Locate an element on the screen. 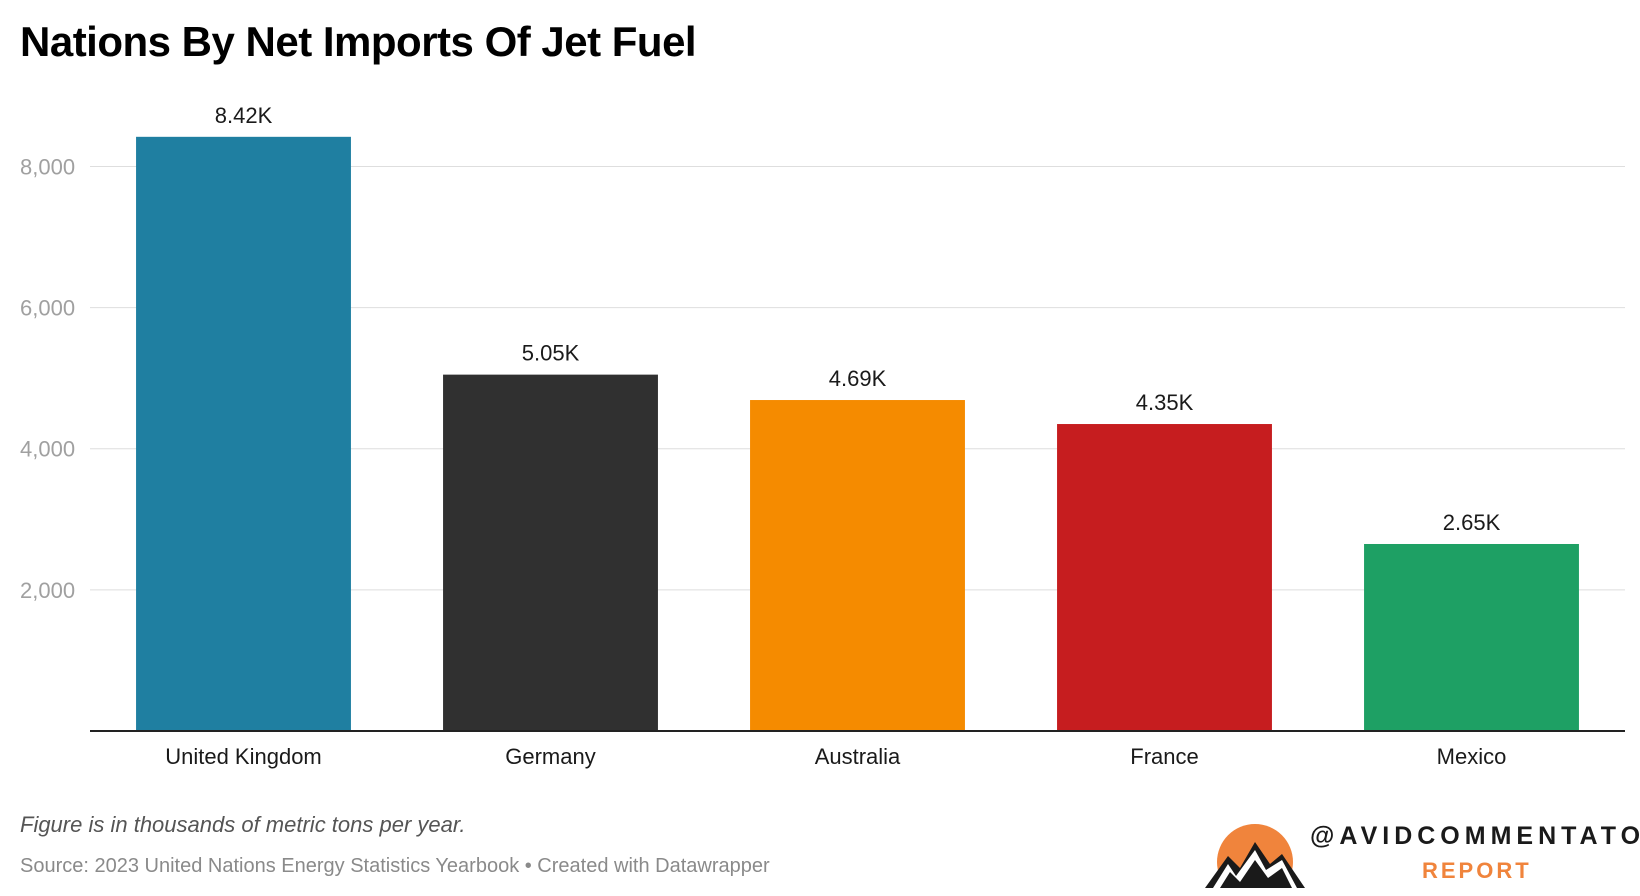 This screenshot has height=896, width=1640. brand-report: REPORT is located at coordinates (1477, 870).